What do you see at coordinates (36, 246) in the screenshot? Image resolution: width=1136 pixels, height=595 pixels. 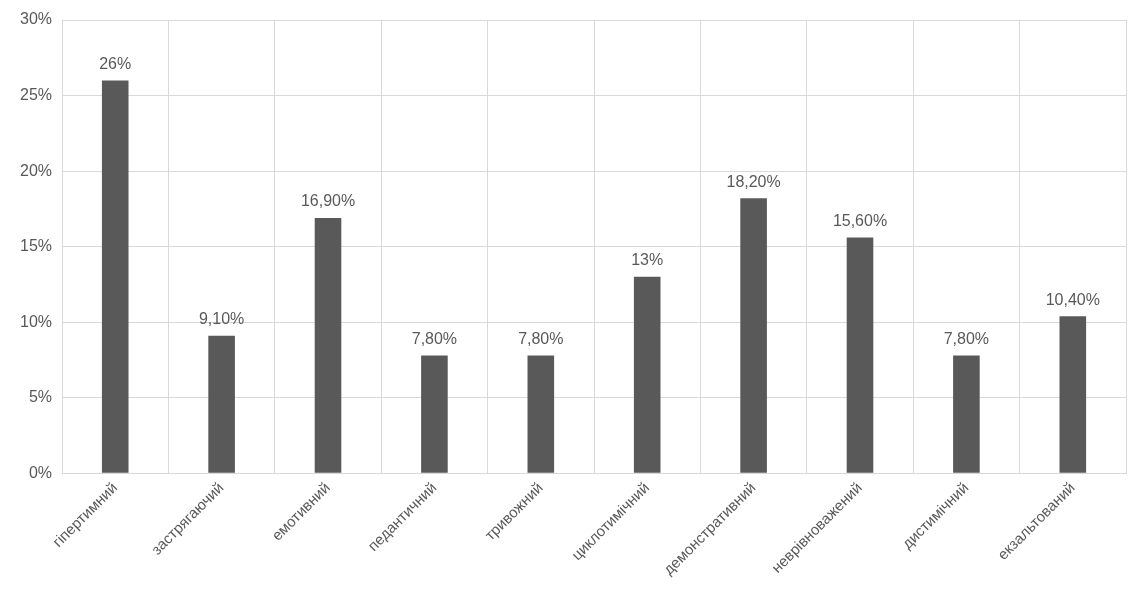 I see `y-tick-label: 15%` at bounding box center [36, 246].